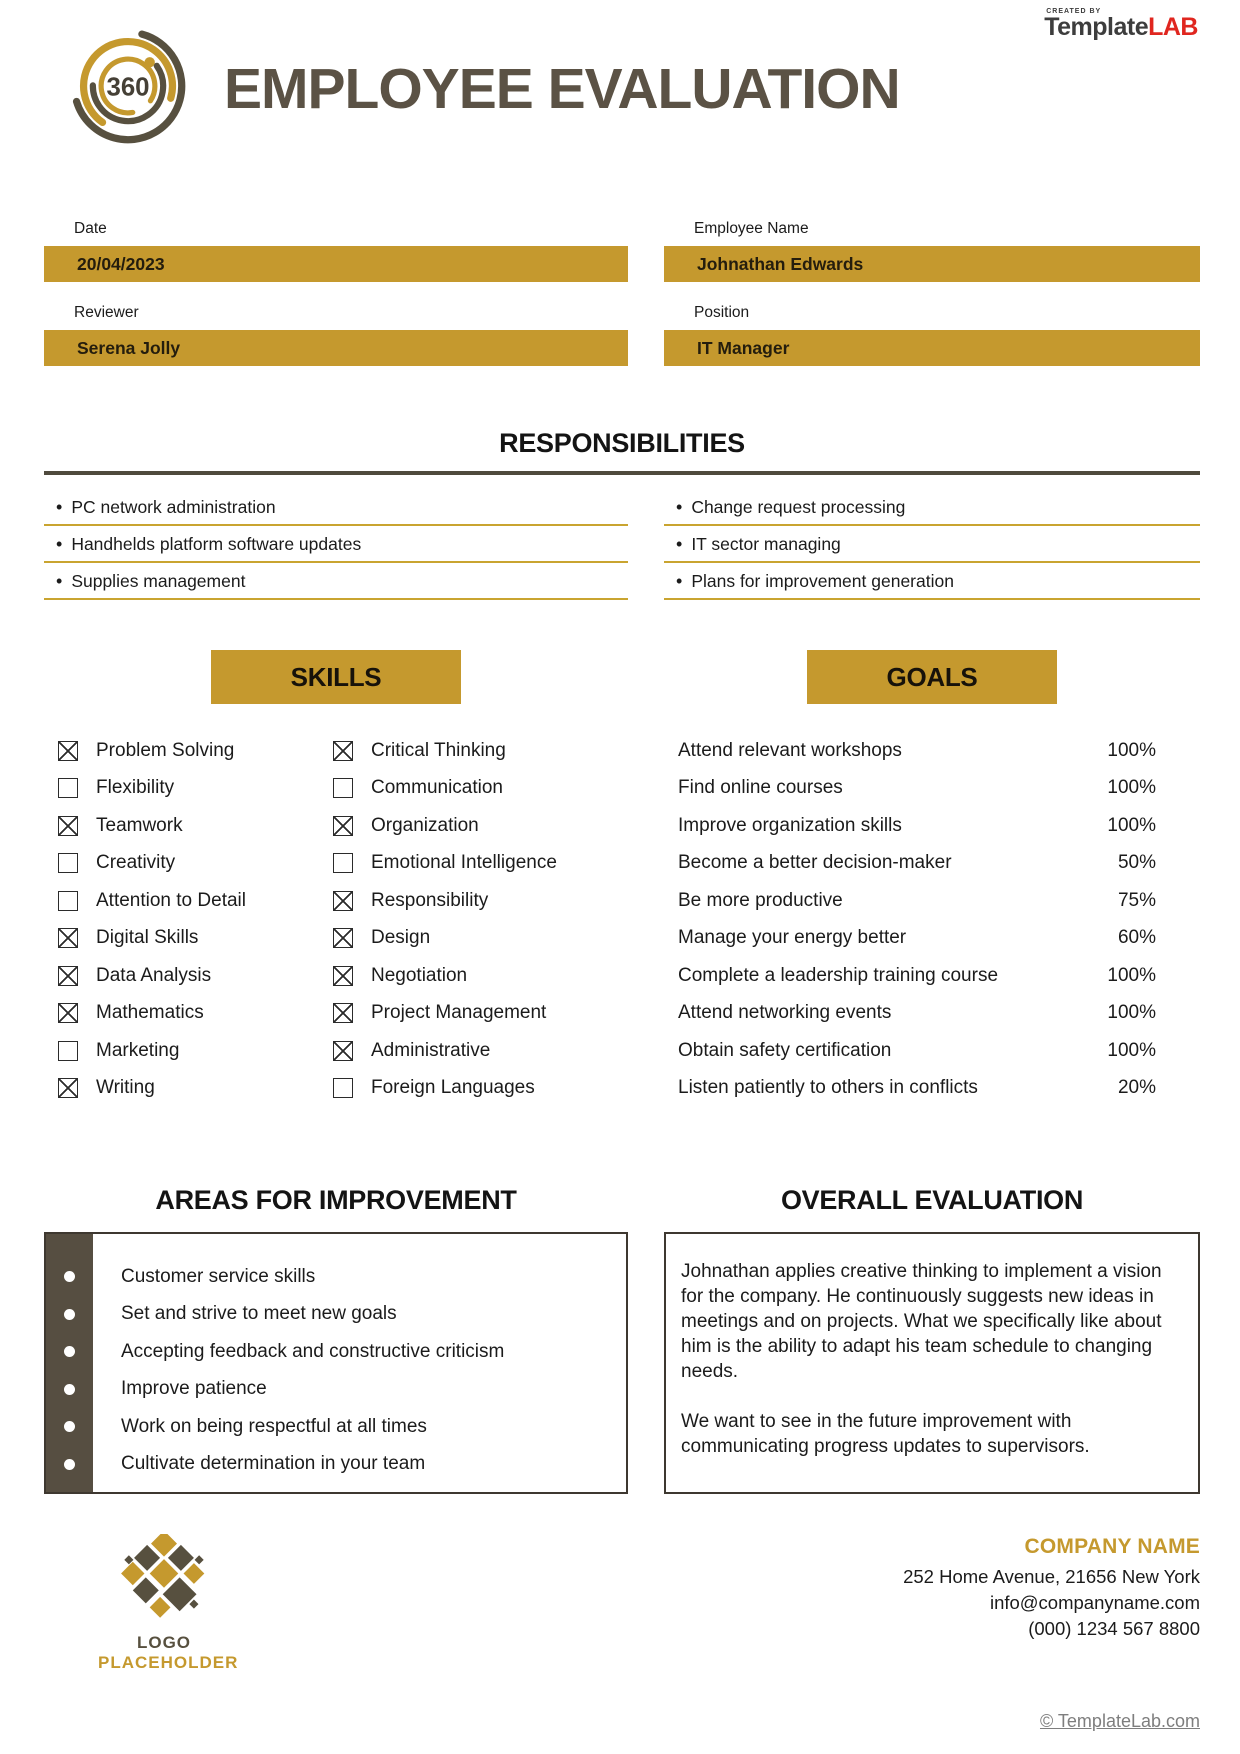 Image resolution: width=1240 pixels, height=1754 pixels. I want to click on improvement-item: Cultivate determination in your team, so click(273, 1464).